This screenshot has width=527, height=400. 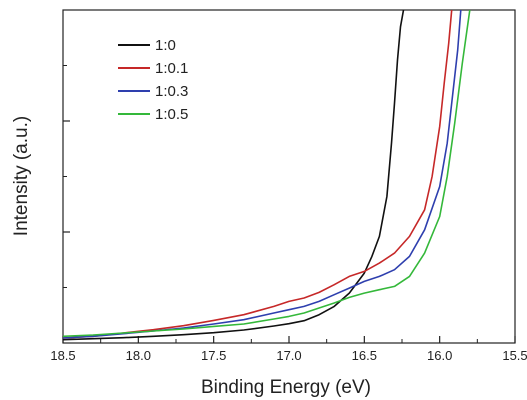 What do you see at coordinates (288, 355) in the screenshot?
I see `x-tick-label: 17.0` at bounding box center [288, 355].